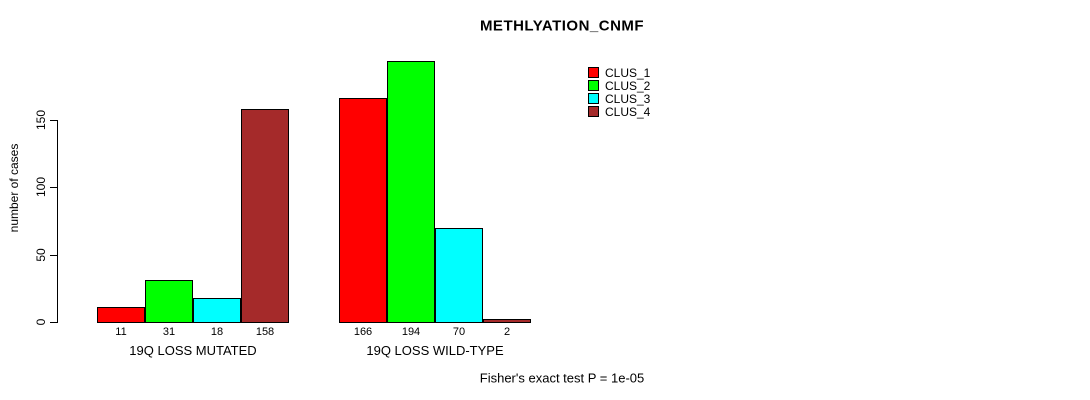 The image size is (1090, 400). Describe the element at coordinates (193, 350) in the screenshot. I see `group-label-1: 19Q LOSS MUTATED` at that location.